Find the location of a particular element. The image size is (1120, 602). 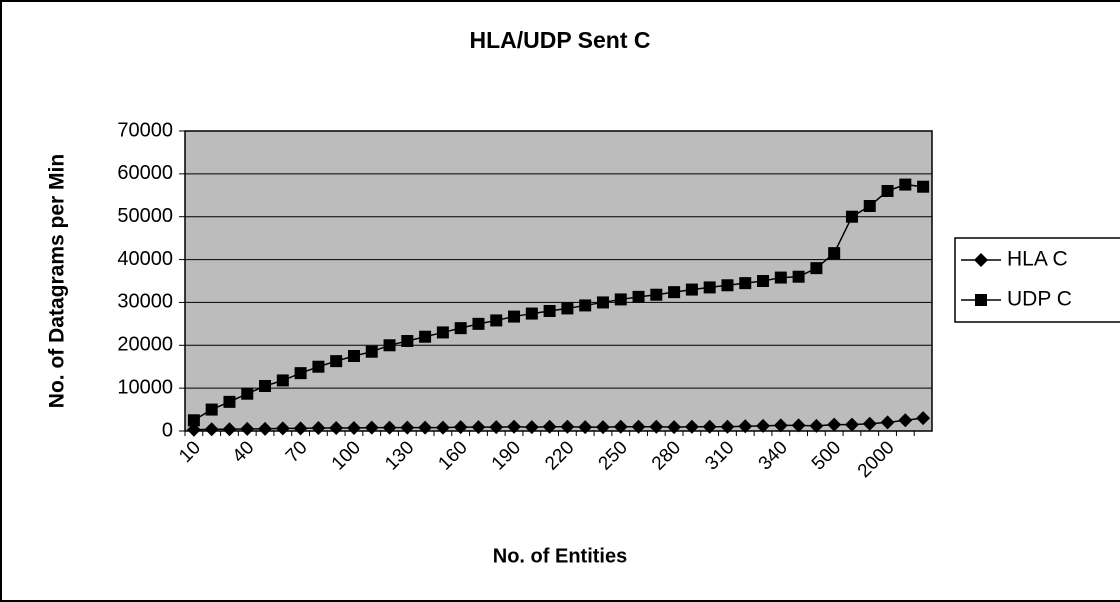

y-tick-label: 50000 is located at coordinates (145, 216).